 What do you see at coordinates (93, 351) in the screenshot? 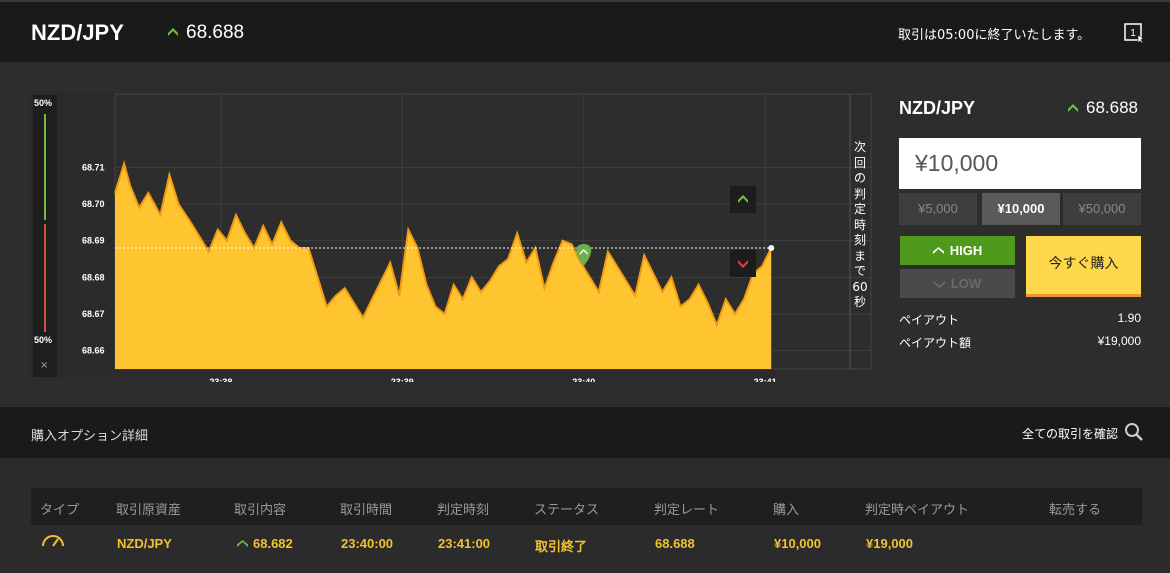
I see `y-tick-label: 68.66` at bounding box center [93, 351].